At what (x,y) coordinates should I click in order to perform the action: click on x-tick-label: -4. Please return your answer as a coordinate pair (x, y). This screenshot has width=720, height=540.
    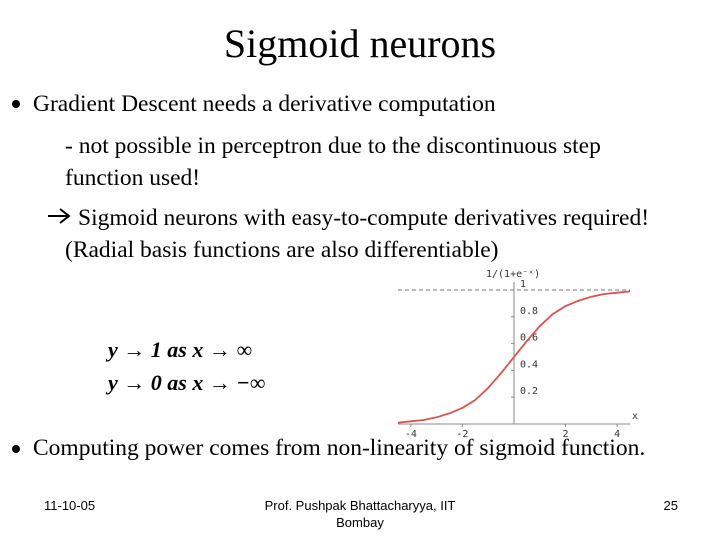
    Looking at the image, I should click on (411, 434).